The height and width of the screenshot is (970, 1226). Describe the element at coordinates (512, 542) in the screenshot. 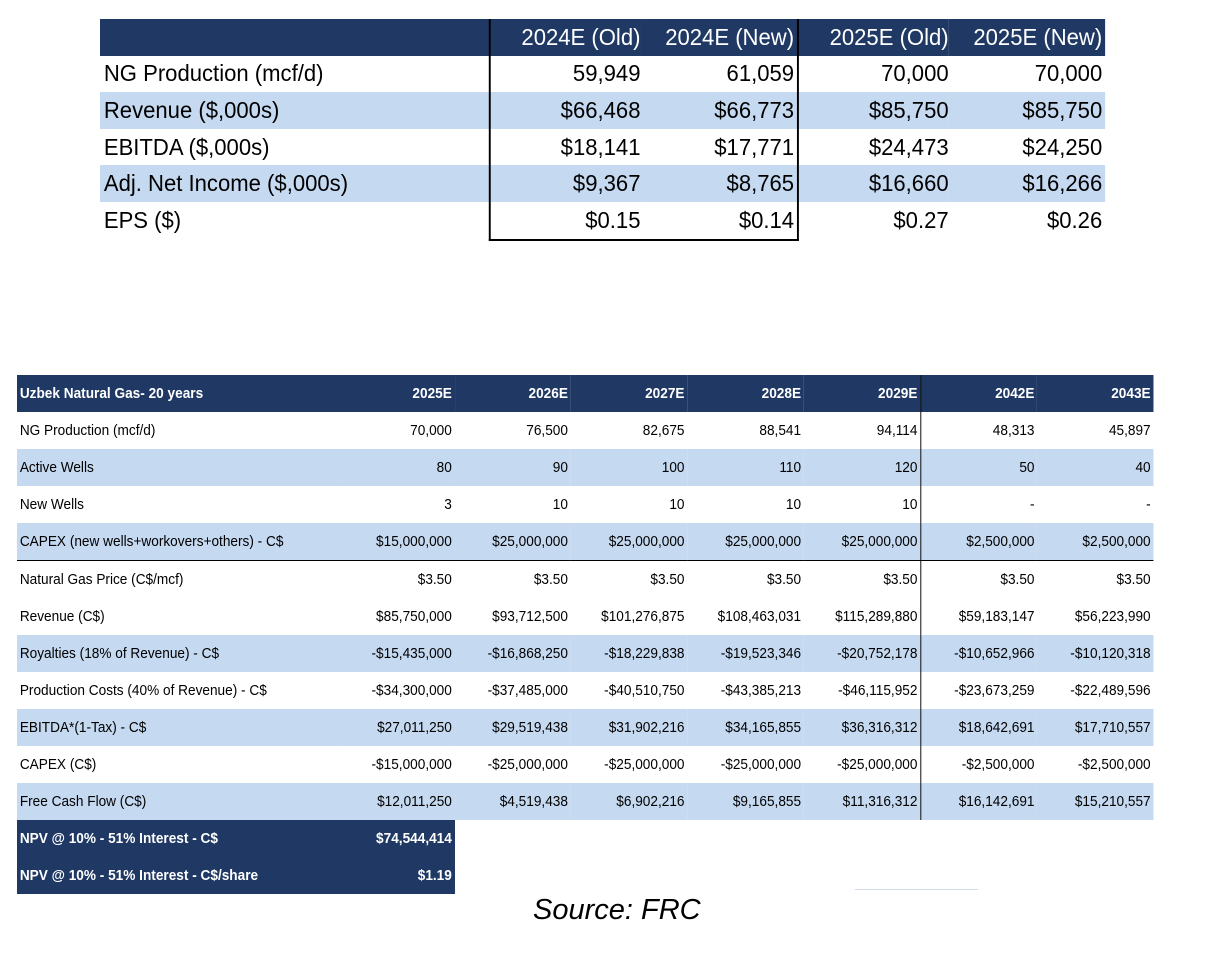

I see `value-cell: $25,000,000` at that location.